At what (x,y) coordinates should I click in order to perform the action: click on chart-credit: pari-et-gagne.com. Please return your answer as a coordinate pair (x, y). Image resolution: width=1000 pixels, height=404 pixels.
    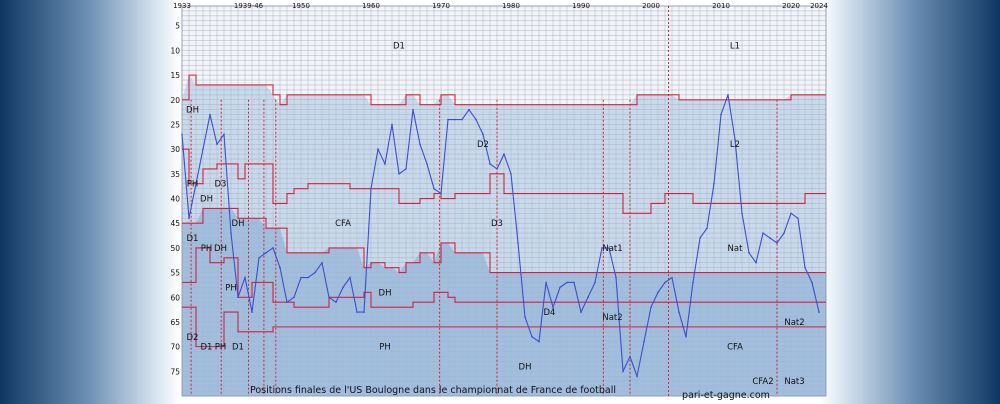
    Looking at the image, I should click on (726, 395).